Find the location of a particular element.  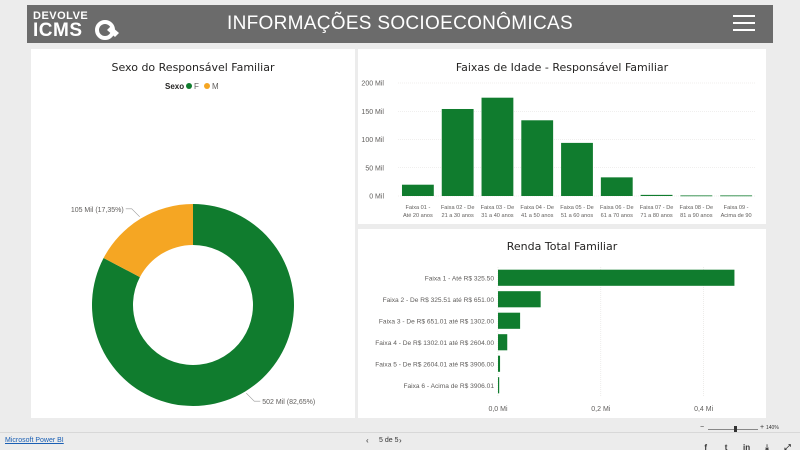

legend-marker-m is located at coordinates (207, 86).